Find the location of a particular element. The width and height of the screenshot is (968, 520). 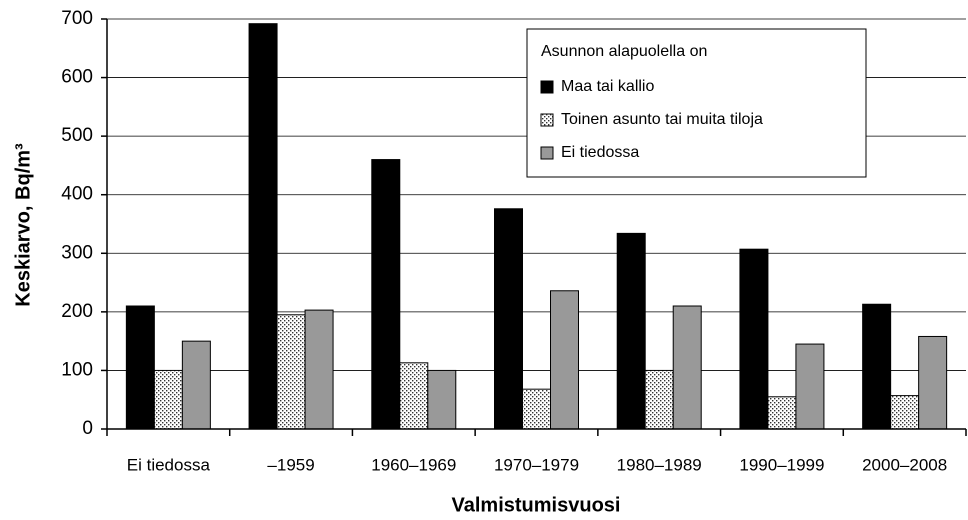

legend-box is located at coordinates (696, 103).